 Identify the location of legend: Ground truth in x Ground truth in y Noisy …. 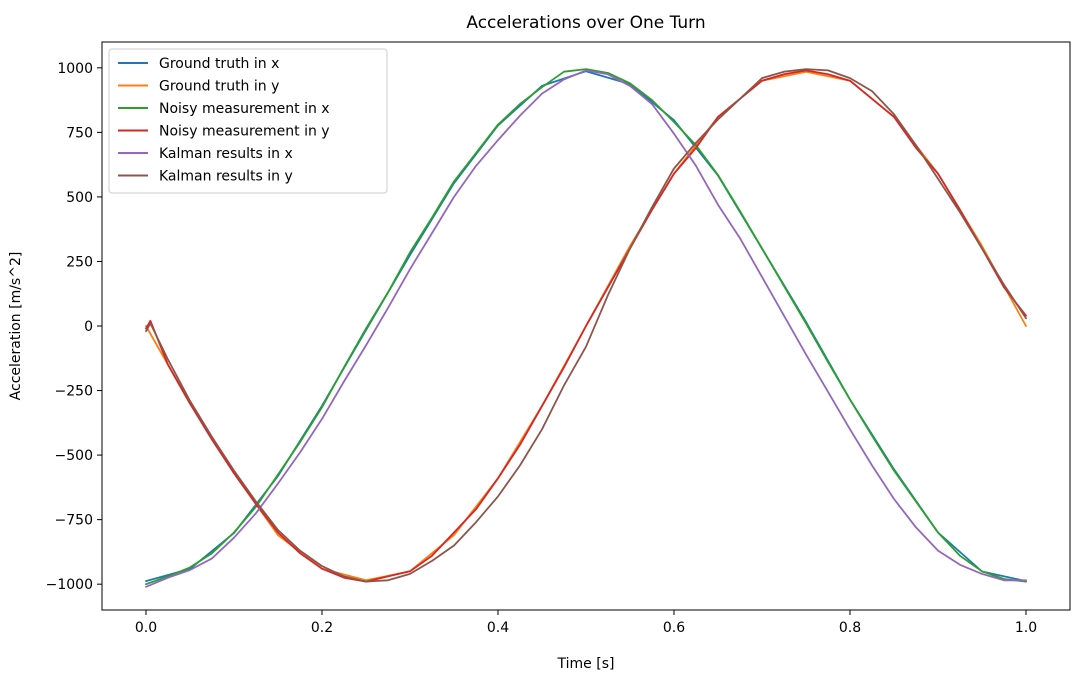
(248, 121).